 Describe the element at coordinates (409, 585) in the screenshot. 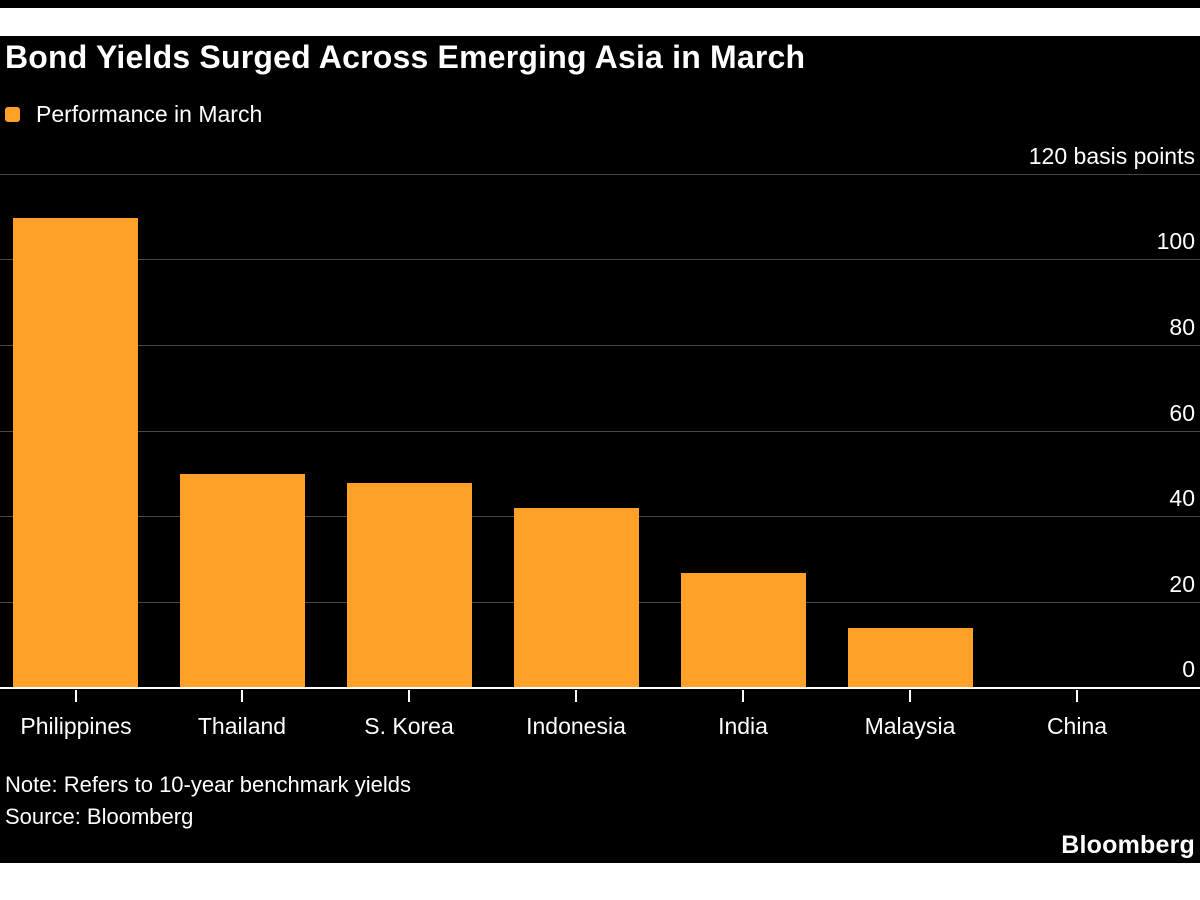

I see `bar-s-korea` at that location.